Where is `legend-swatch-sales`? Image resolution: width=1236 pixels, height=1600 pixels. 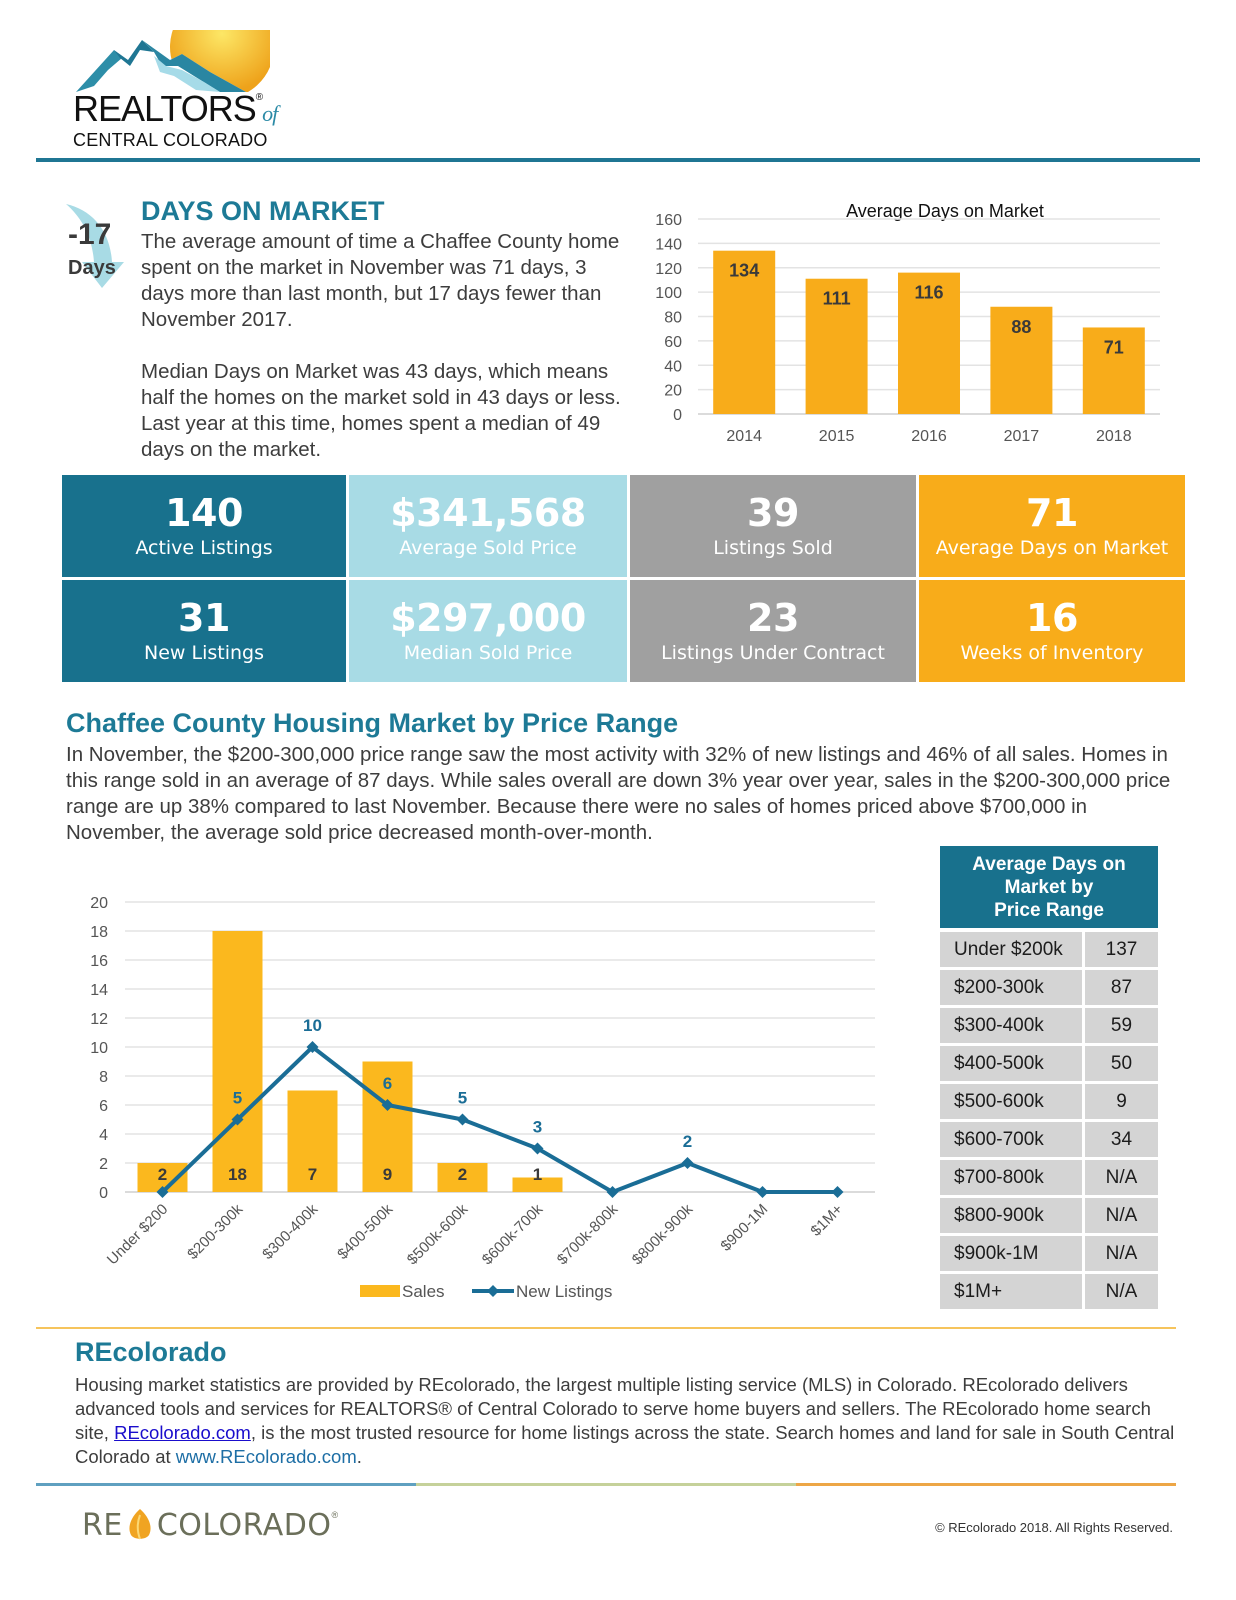 legend-swatch-sales is located at coordinates (380, 1291).